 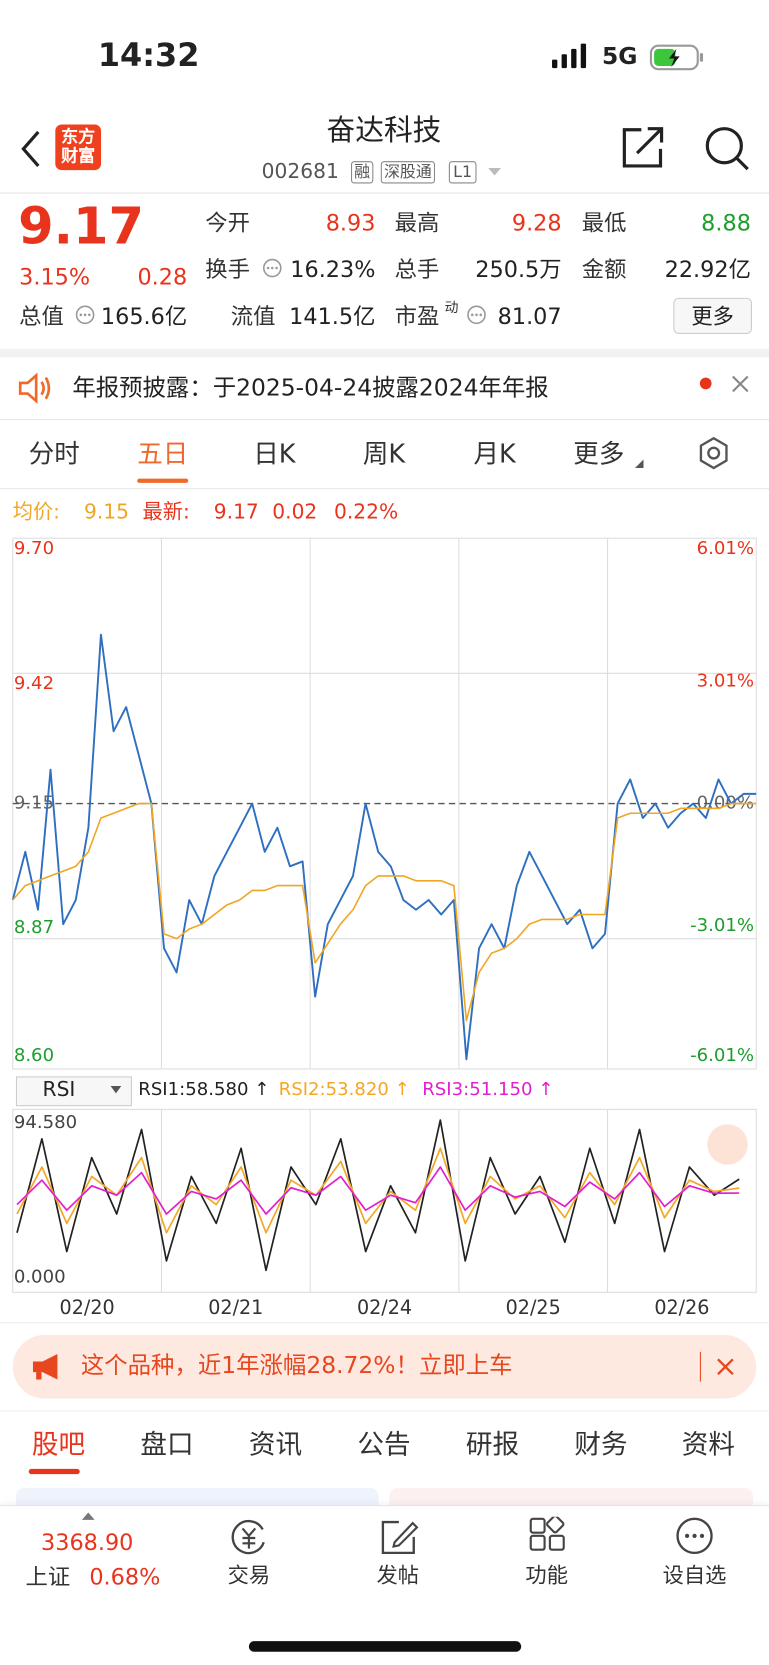 I want to click on y-tick-label: 8.60, so click(x=34, y=1055).